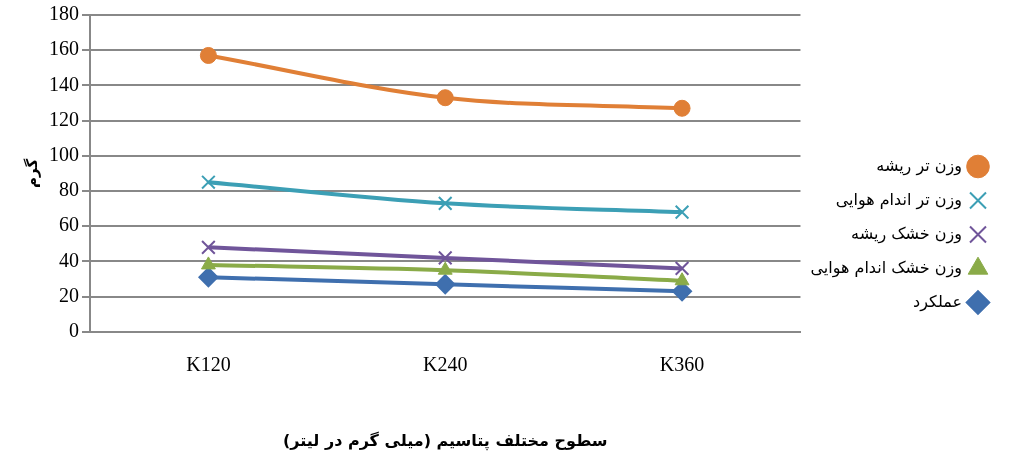 This screenshot has width=1014, height=465. Describe the element at coordinates (64, 13) in the screenshot. I see `y-tick-label: 180` at that location.